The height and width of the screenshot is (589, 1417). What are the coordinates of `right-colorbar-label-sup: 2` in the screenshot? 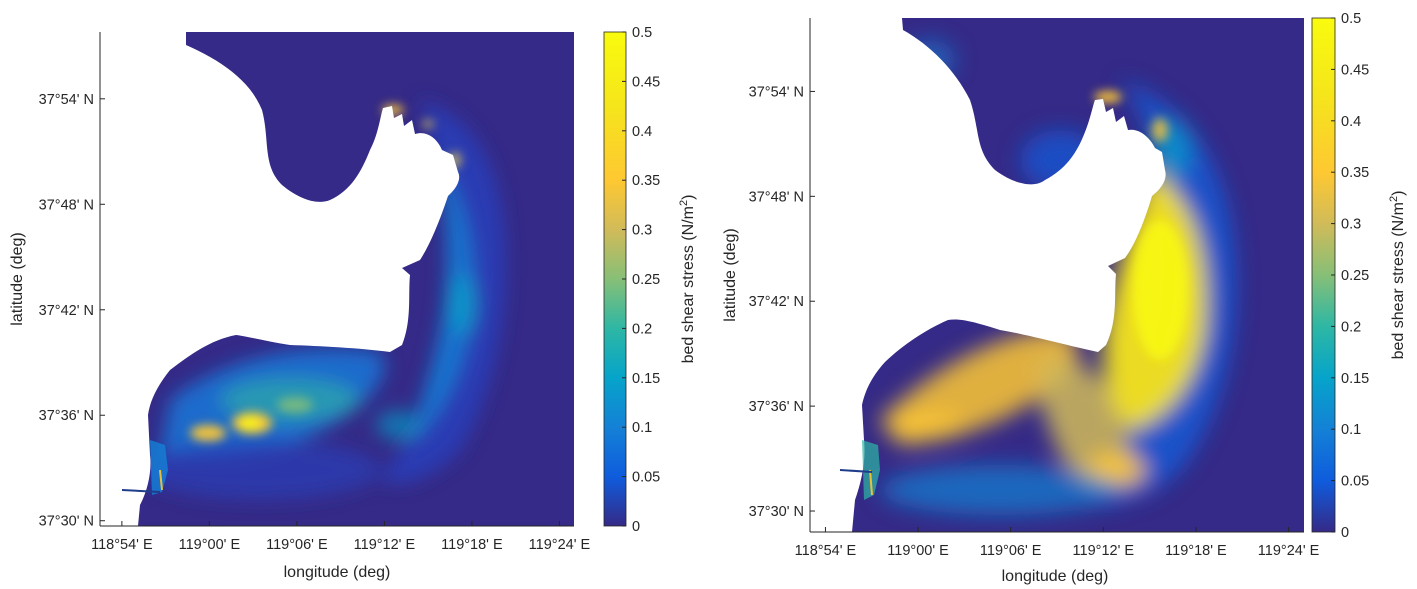 It's located at (1394, 199).